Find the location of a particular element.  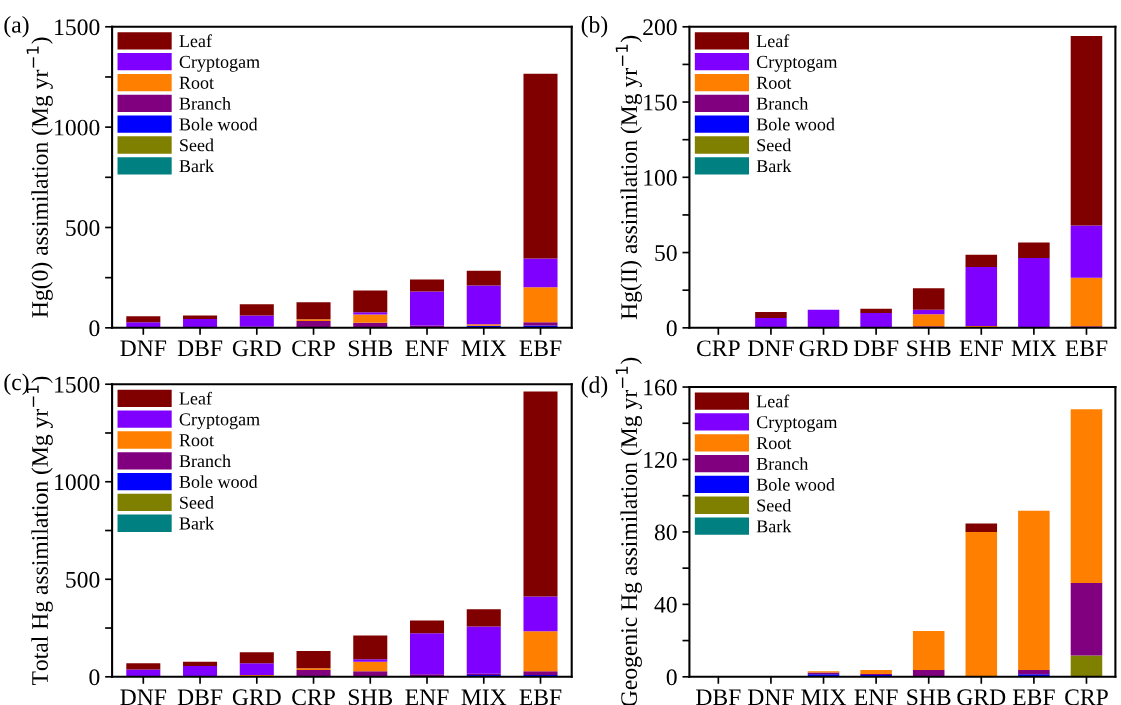

text: (b) is located at coordinates (594, 27).